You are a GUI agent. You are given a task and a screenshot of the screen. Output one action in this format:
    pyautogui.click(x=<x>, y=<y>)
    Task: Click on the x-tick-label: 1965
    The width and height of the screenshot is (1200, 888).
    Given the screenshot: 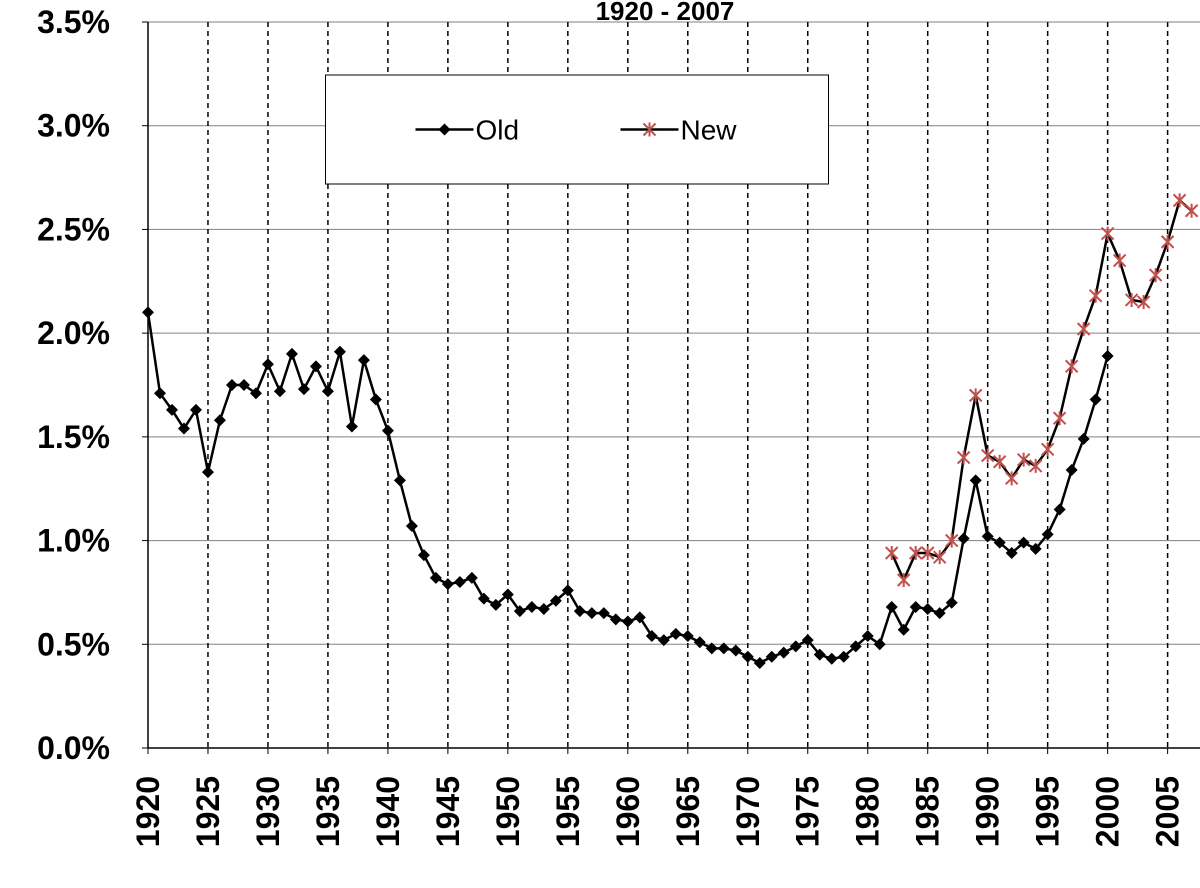 What is the action you would take?
    pyautogui.click(x=688, y=811)
    